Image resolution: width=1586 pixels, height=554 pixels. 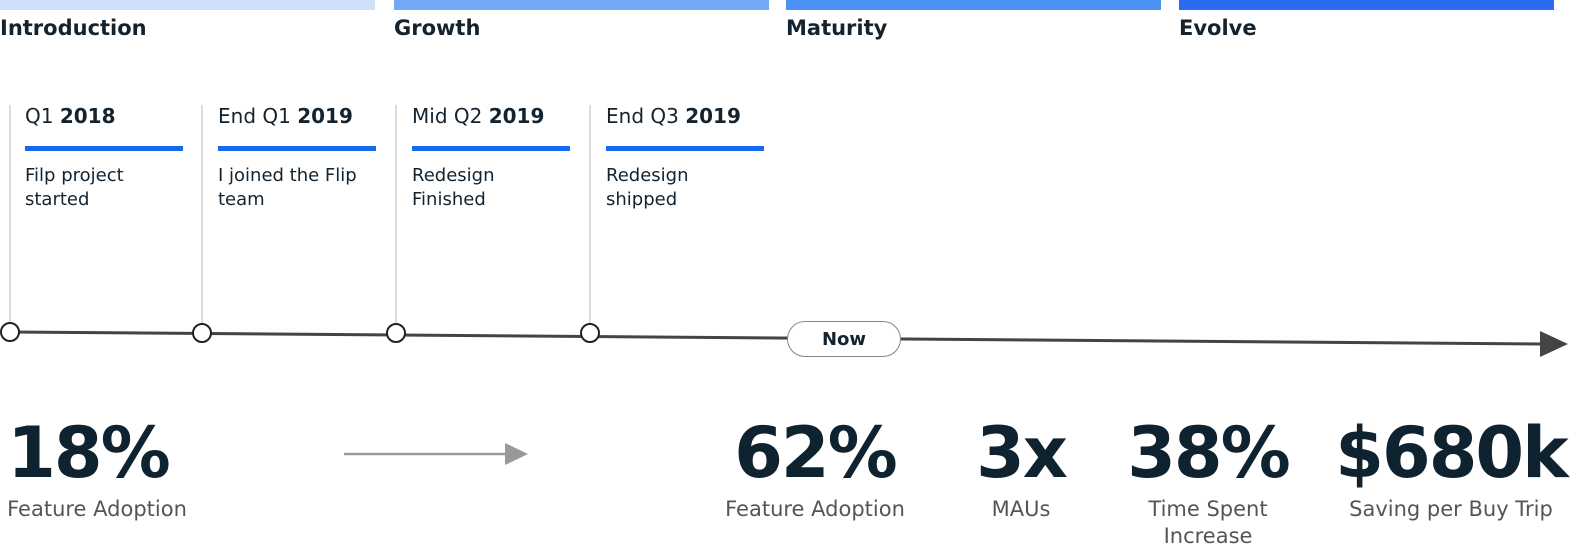 What do you see at coordinates (844, 339) in the screenshot?
I see `now-marker: Now` at bounding box center [844, 339].